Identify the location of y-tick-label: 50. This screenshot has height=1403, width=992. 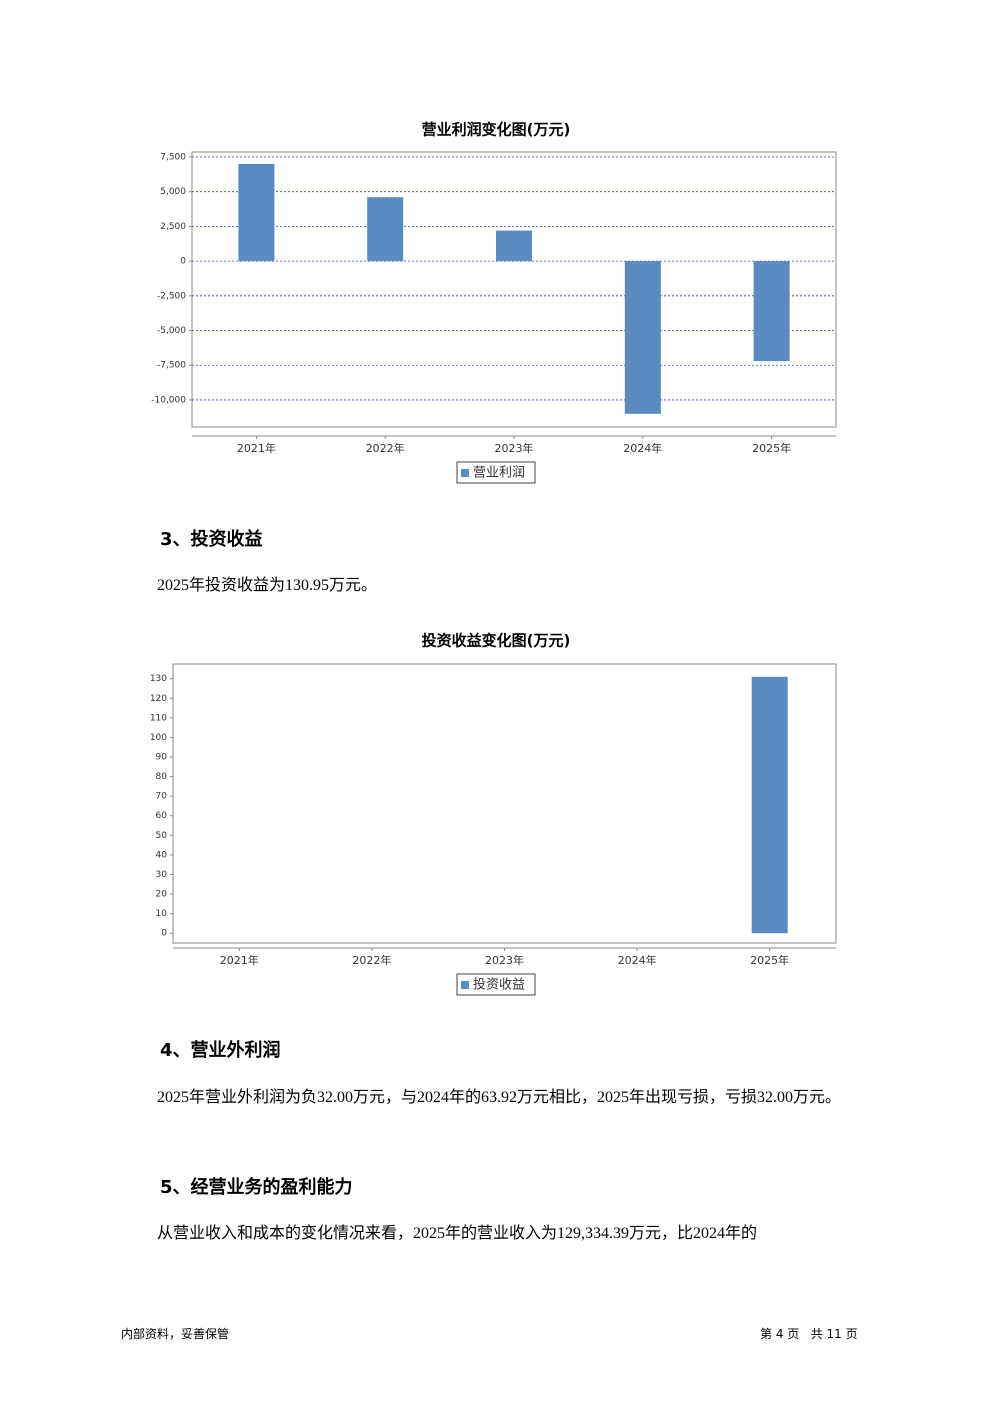
(162, 836).